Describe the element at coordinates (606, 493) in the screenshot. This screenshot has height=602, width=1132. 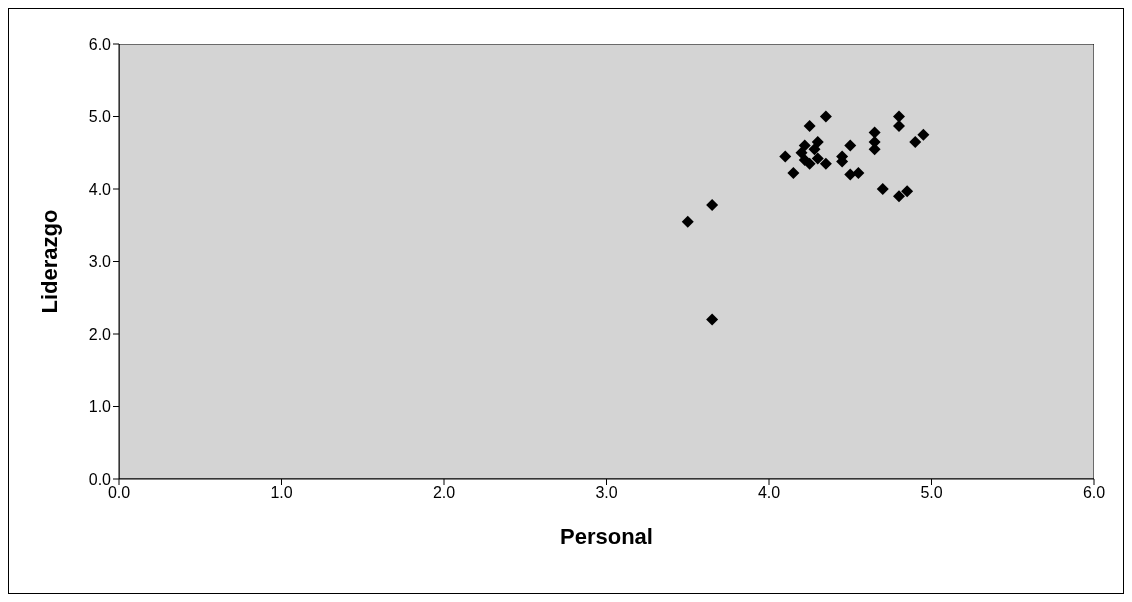
I see `x-tick-label: 3.0` at that location.